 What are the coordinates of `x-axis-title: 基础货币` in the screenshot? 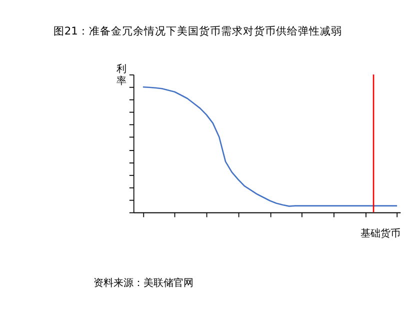 It's located at (380, 233).